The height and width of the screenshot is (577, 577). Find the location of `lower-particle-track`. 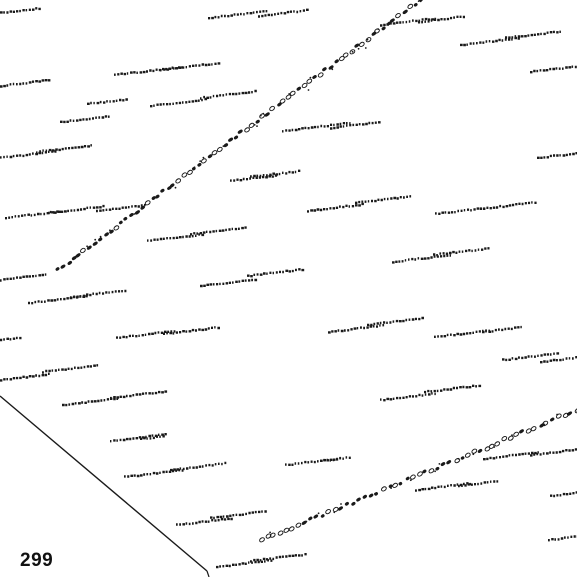

lower-particle-track is located at coordinates (418, 475).